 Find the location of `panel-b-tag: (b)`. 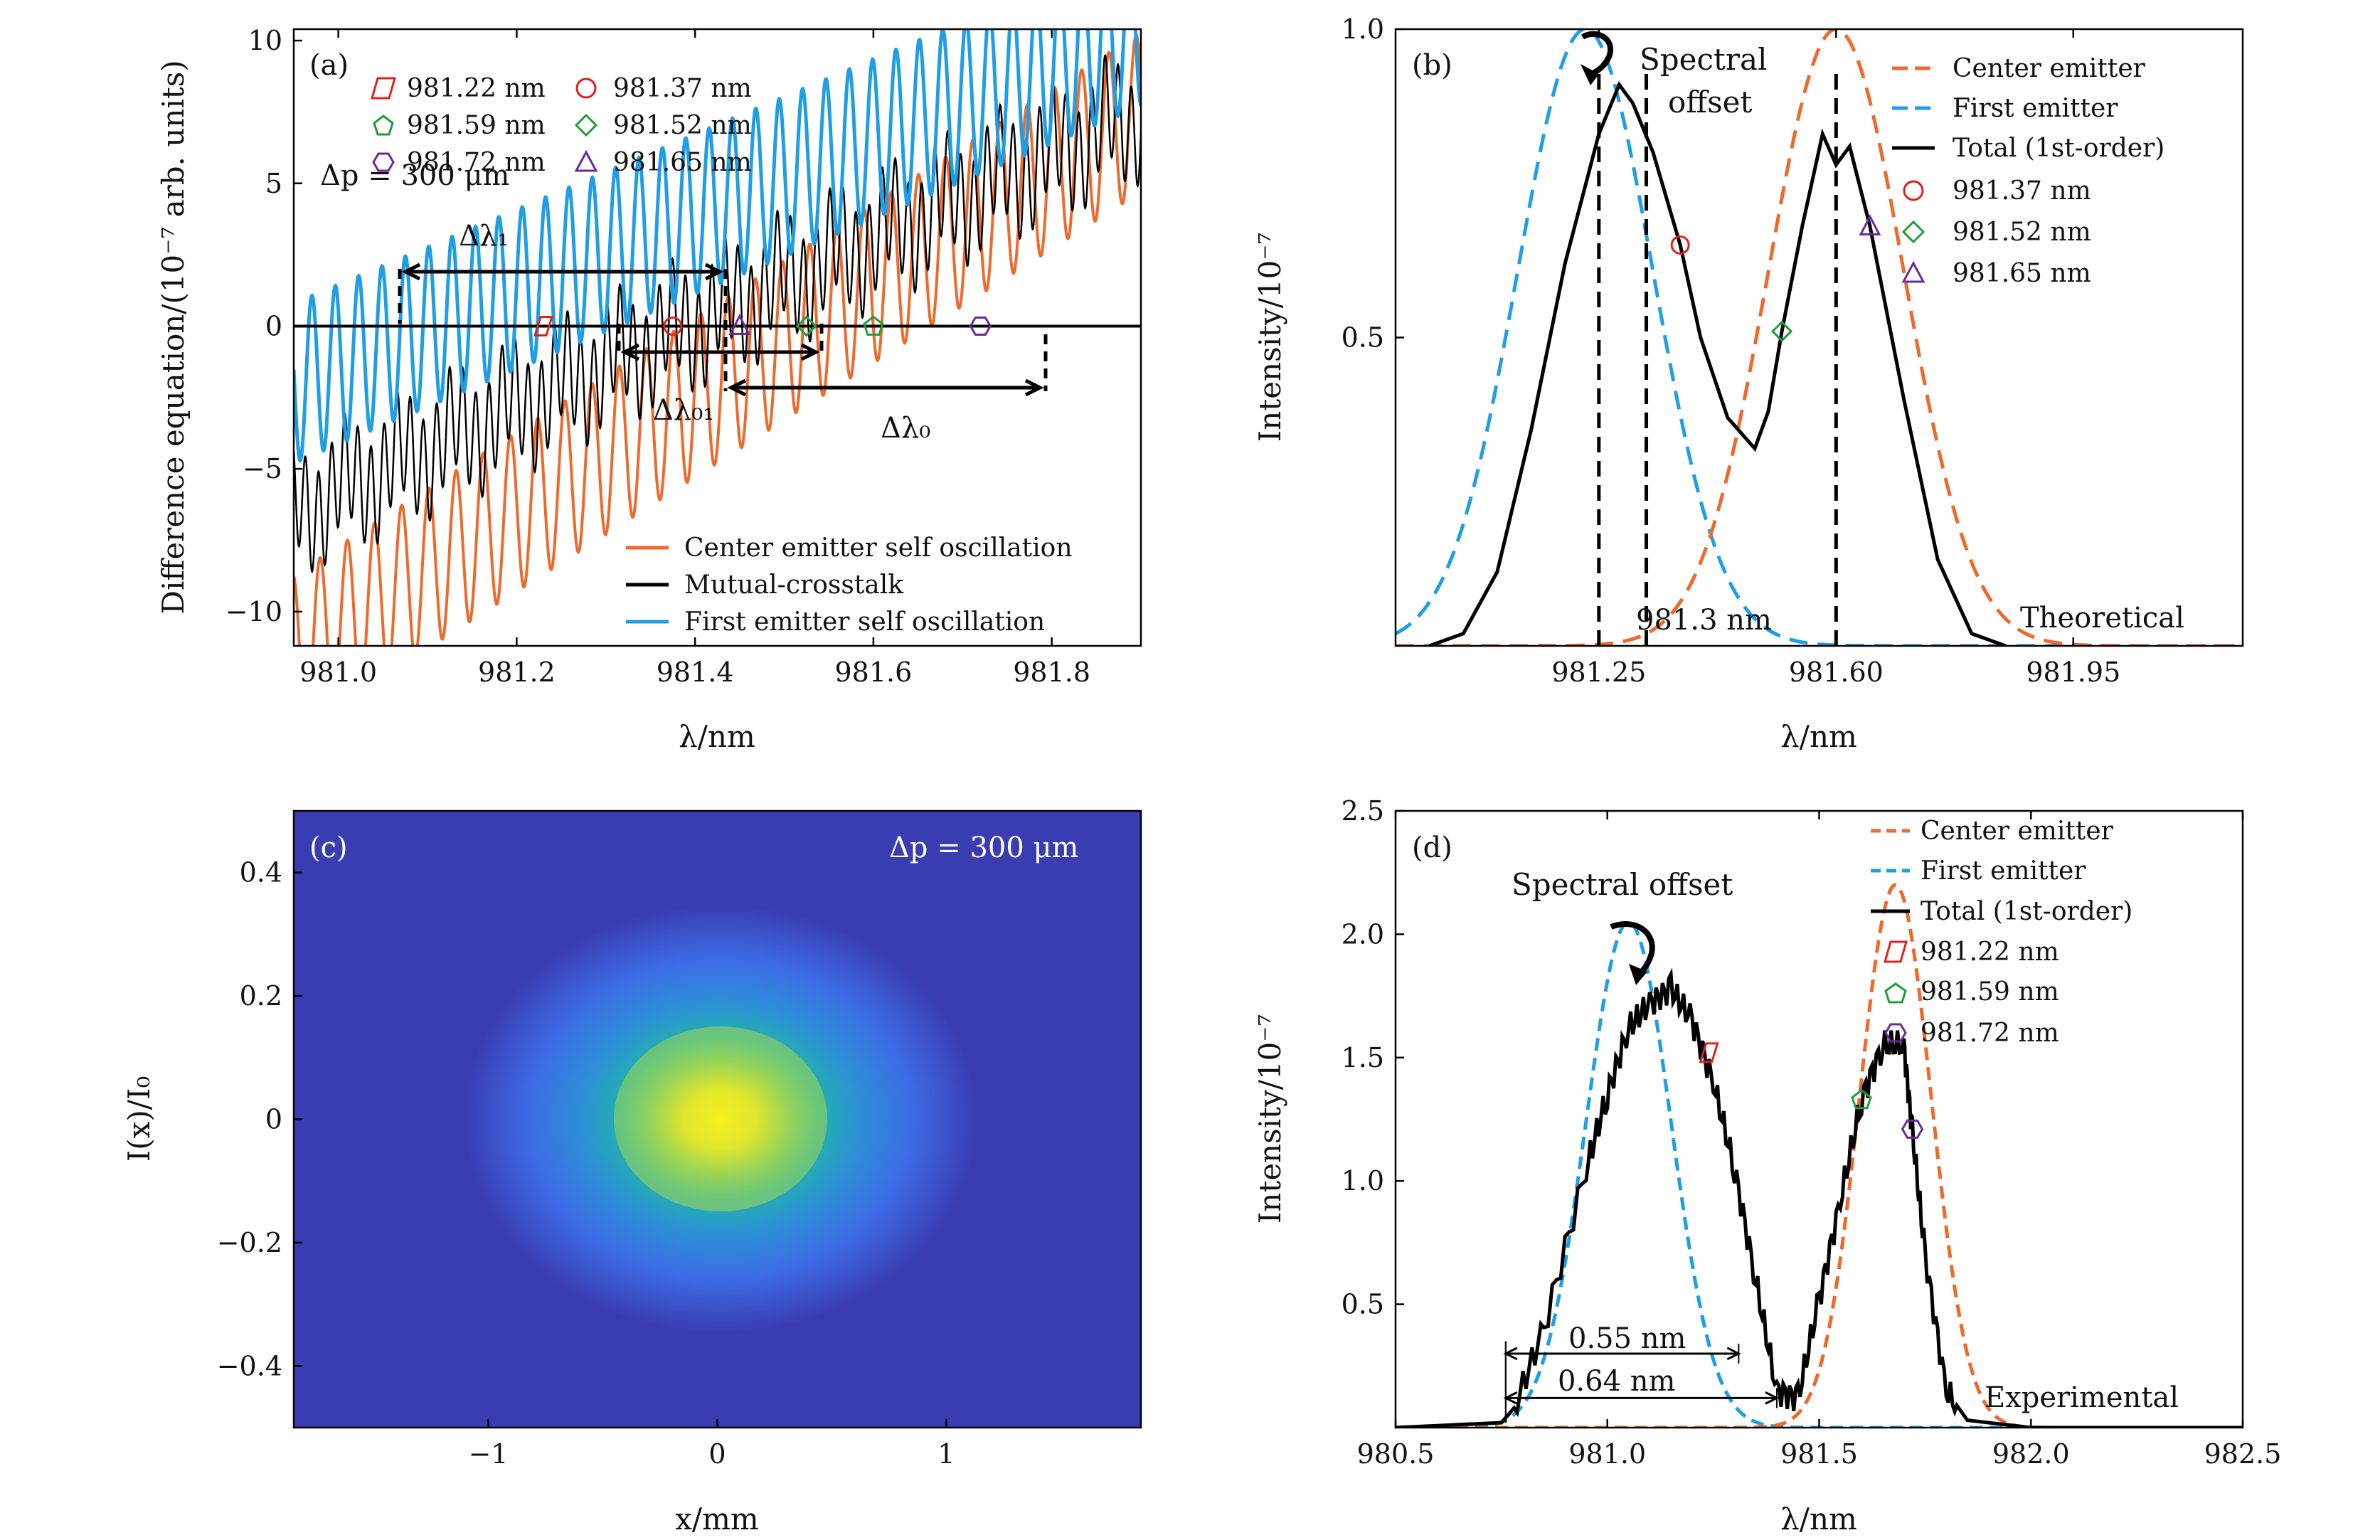

panel-b-tag: (b) is located at coordinates (1432, 65).